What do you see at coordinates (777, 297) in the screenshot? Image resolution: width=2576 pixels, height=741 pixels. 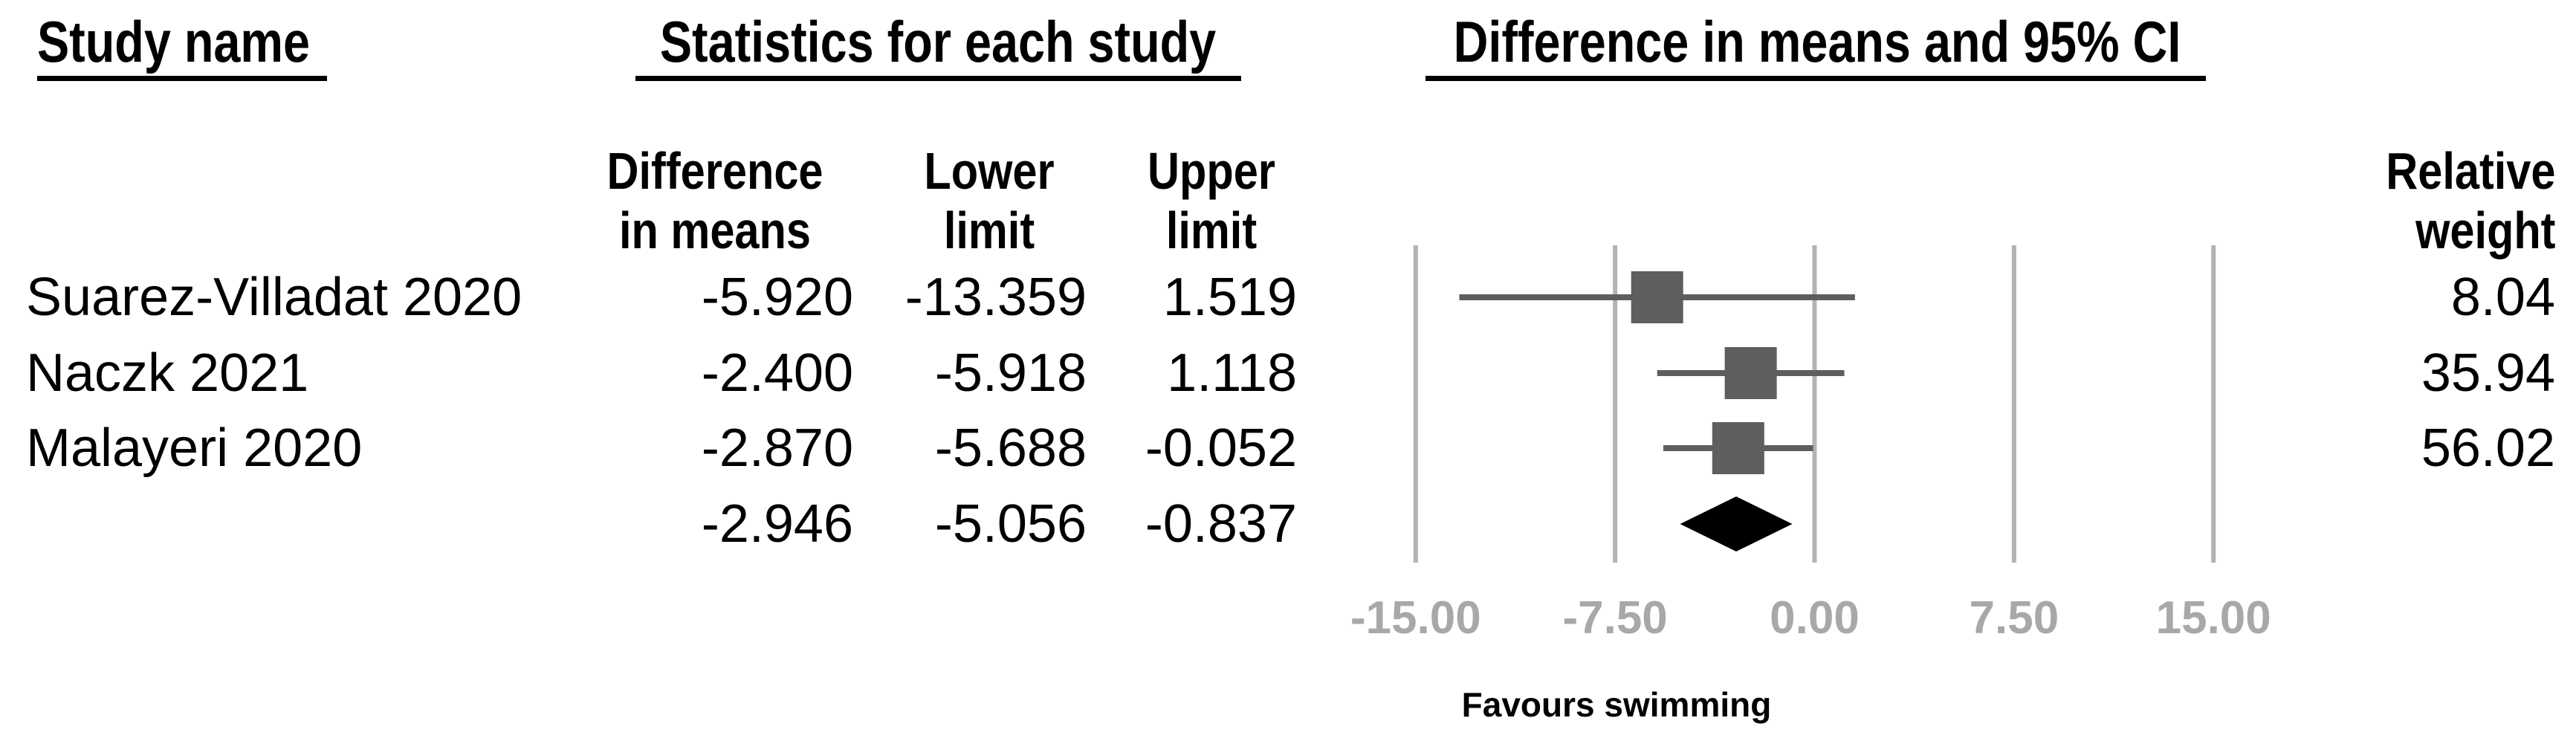 I see `difference-in-means-value: -5.920` at bounding box center [777, 297].